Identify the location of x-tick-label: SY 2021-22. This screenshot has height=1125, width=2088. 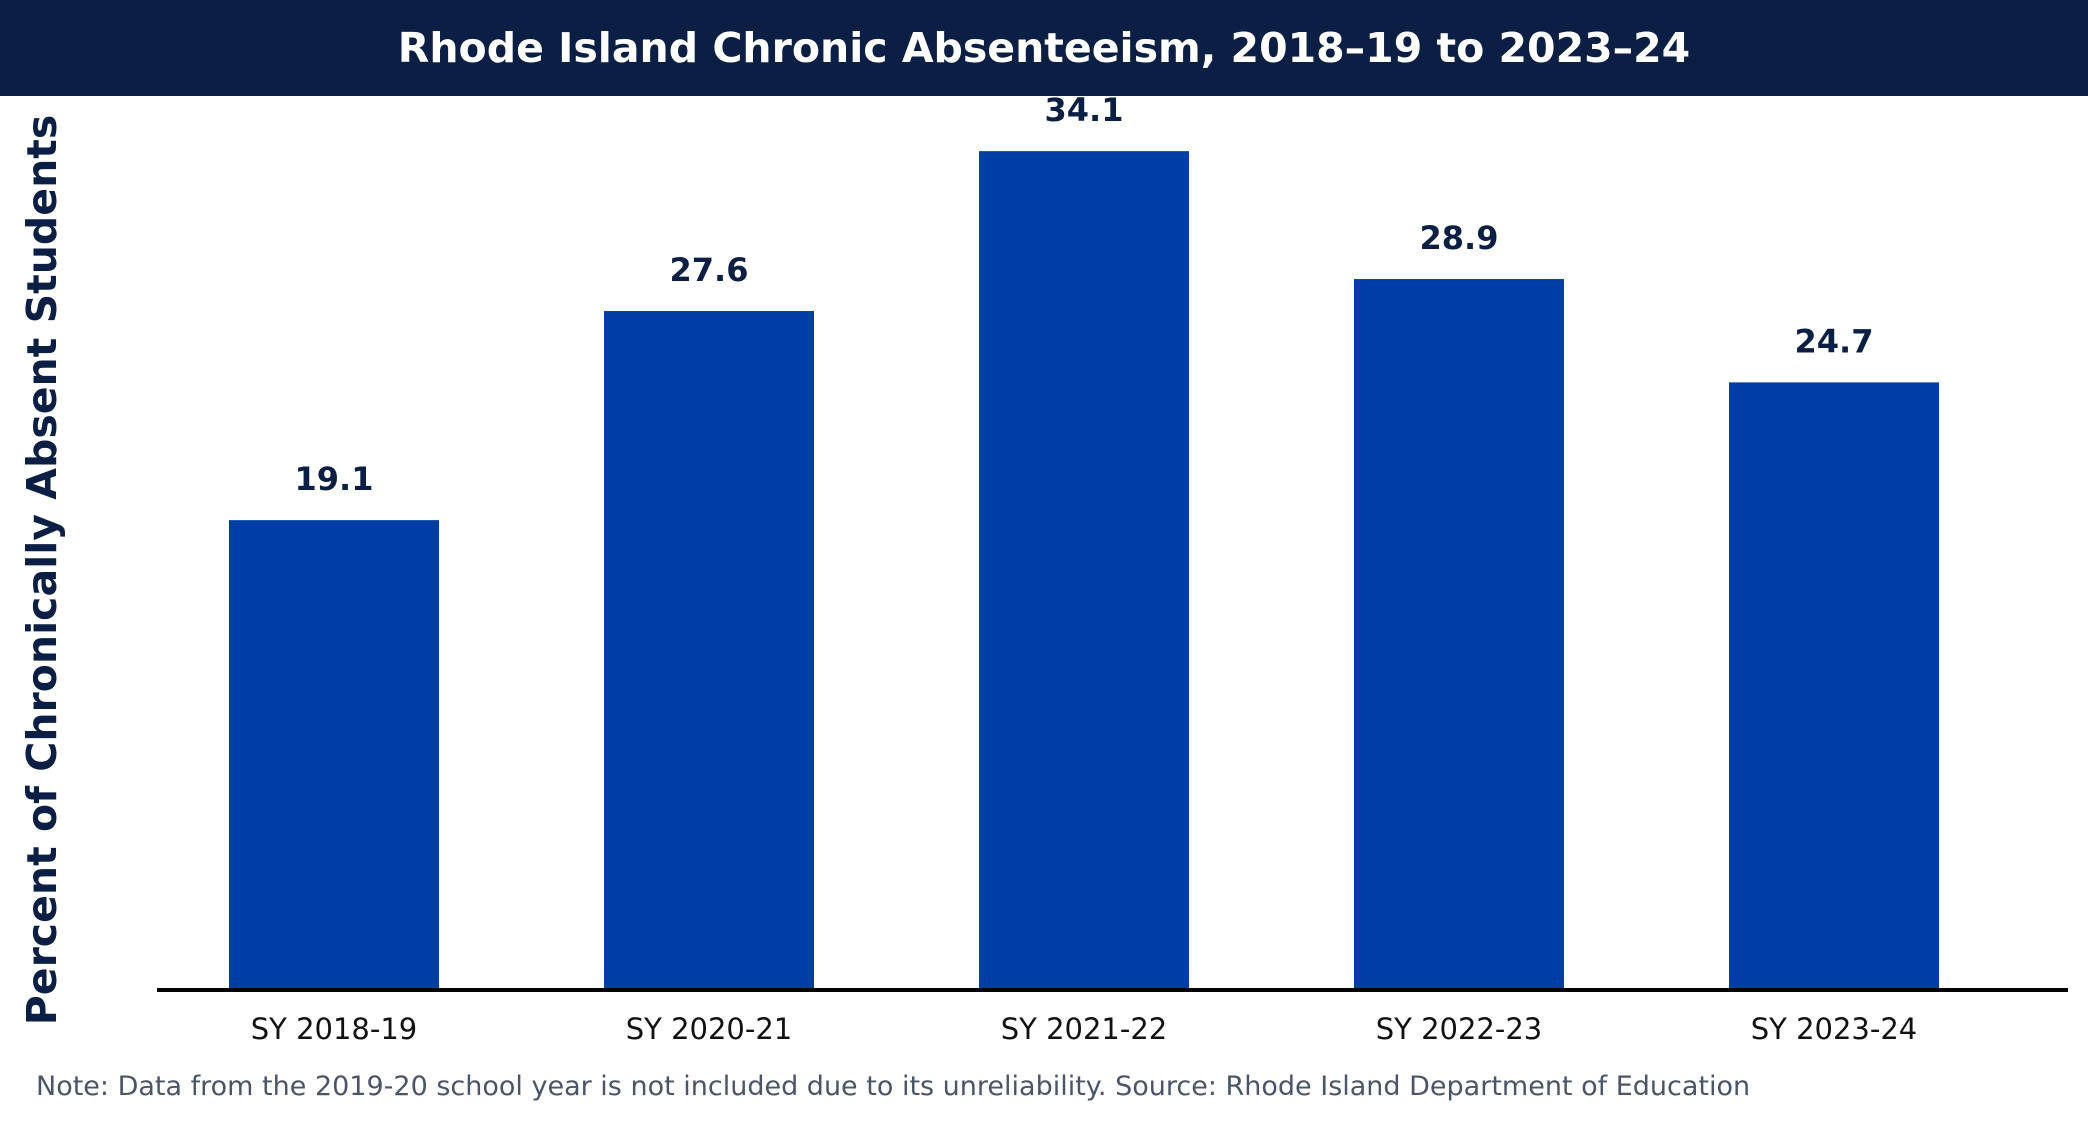
(1084, 1029).